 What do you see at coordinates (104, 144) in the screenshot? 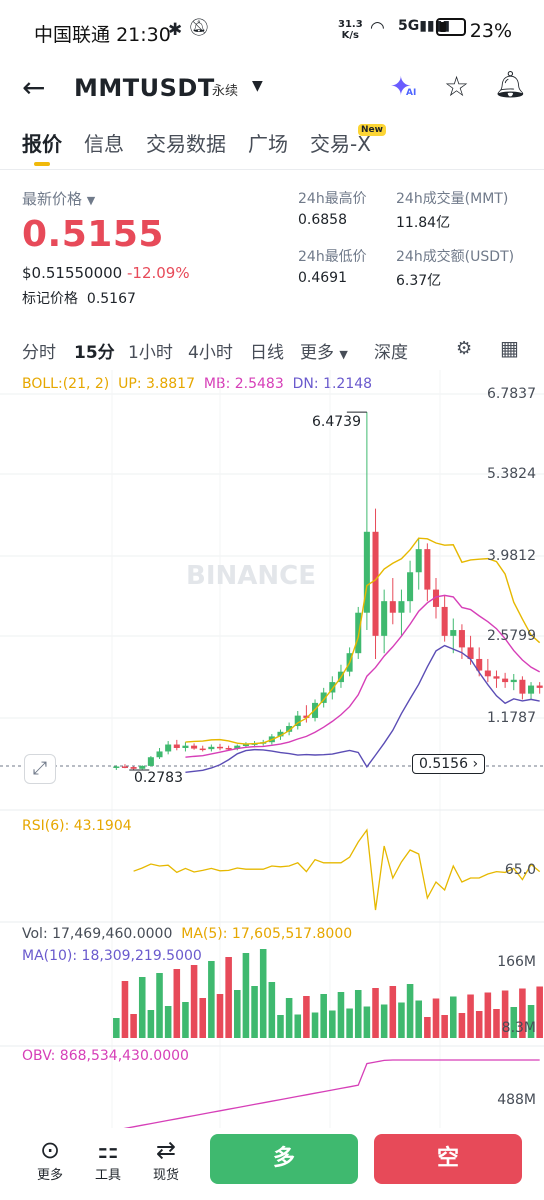
I see `tab-info: 信息` at bounding box center [104, 144].